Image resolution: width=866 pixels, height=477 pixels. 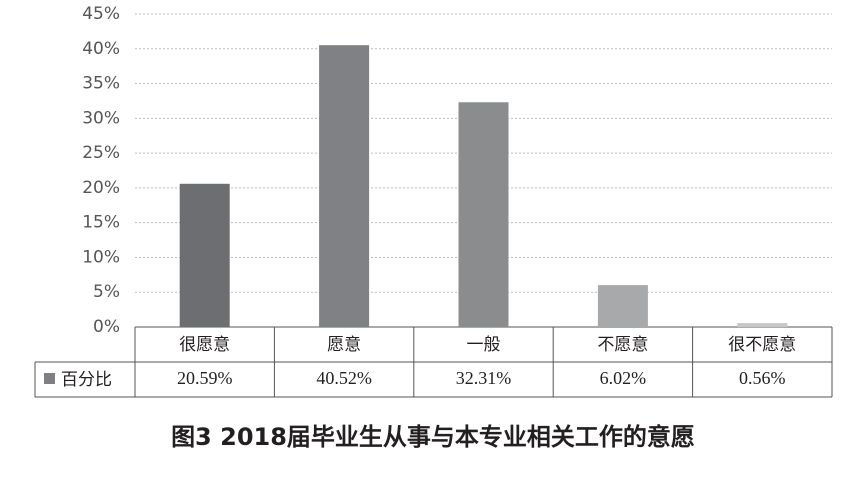 I want to click on y-tick-label: 0%, so click(x=106, y=327).